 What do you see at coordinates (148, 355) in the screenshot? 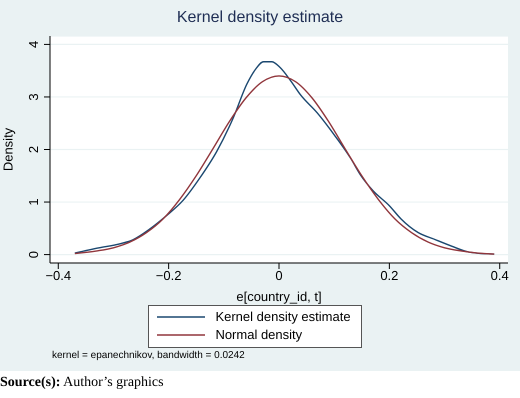
I see `text: kernel = epanechnikov, bandwidth = 0.0242` at bounding box center [148, 355].